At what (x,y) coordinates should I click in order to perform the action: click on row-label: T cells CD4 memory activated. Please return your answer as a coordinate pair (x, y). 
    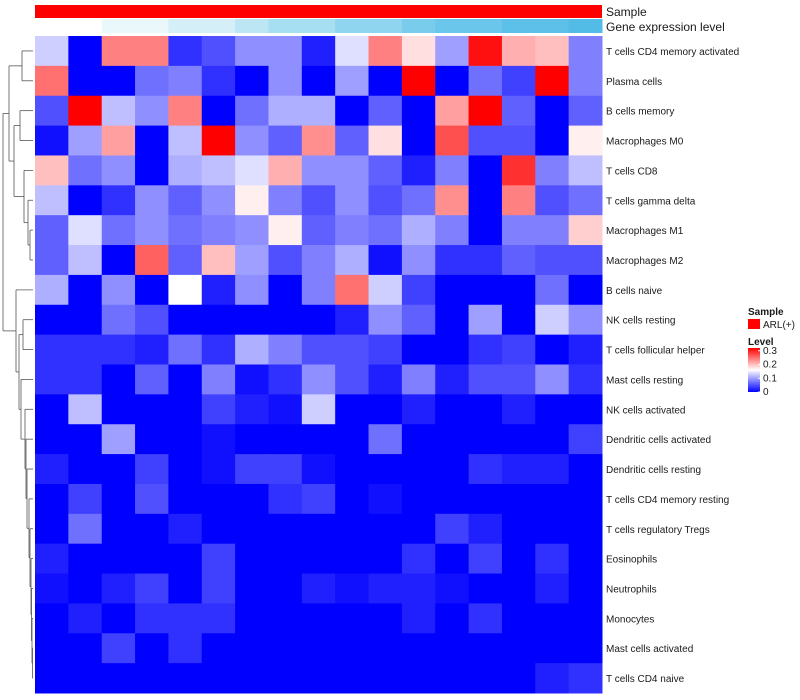
    Looking at the image, I should click on (672, 52).